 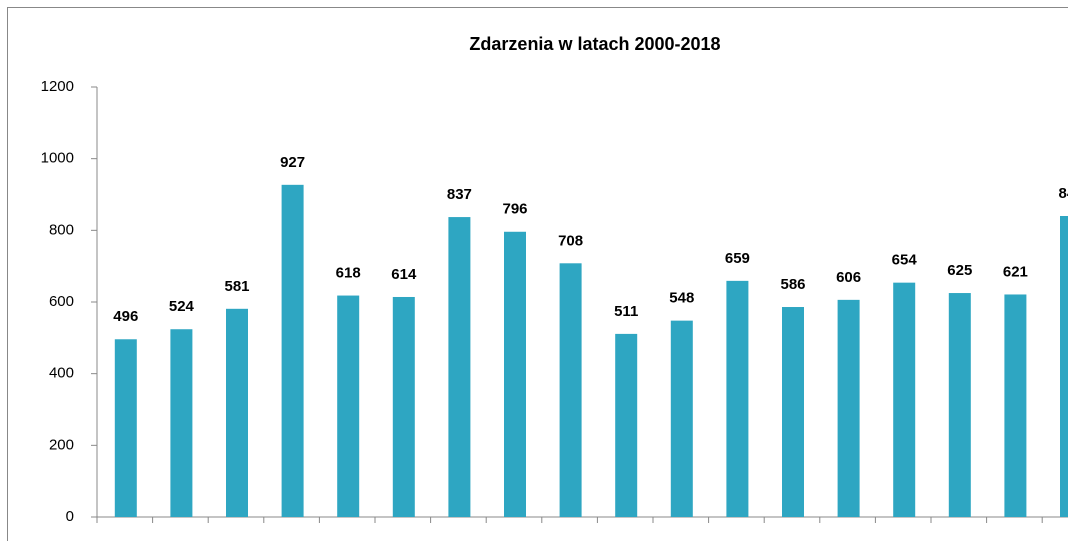 I want to click on value-label: 586, so click(x=792, y=284).